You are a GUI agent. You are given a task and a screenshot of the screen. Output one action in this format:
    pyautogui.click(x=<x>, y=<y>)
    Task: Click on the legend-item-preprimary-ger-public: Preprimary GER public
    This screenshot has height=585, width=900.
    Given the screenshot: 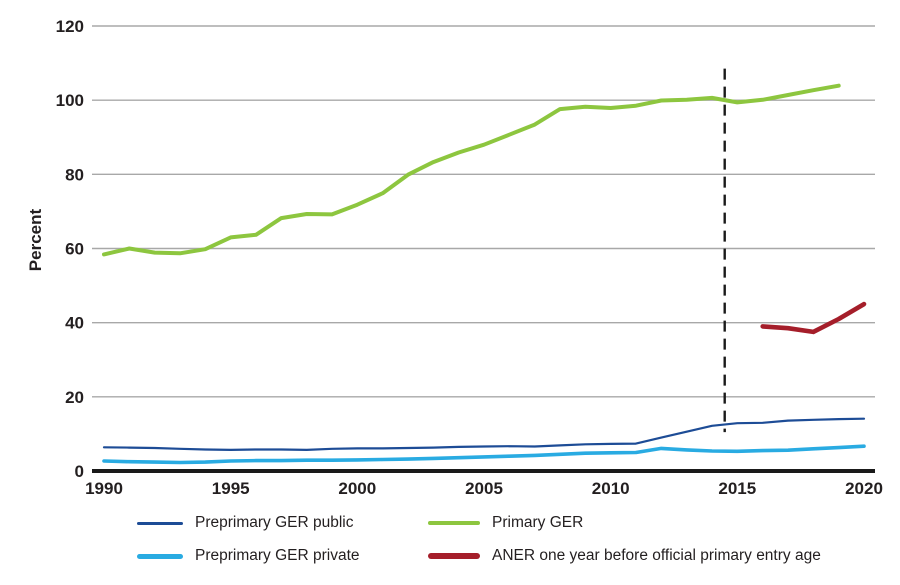 What is the action you would take?
    pyautogui.click(x=245, y=523)
    